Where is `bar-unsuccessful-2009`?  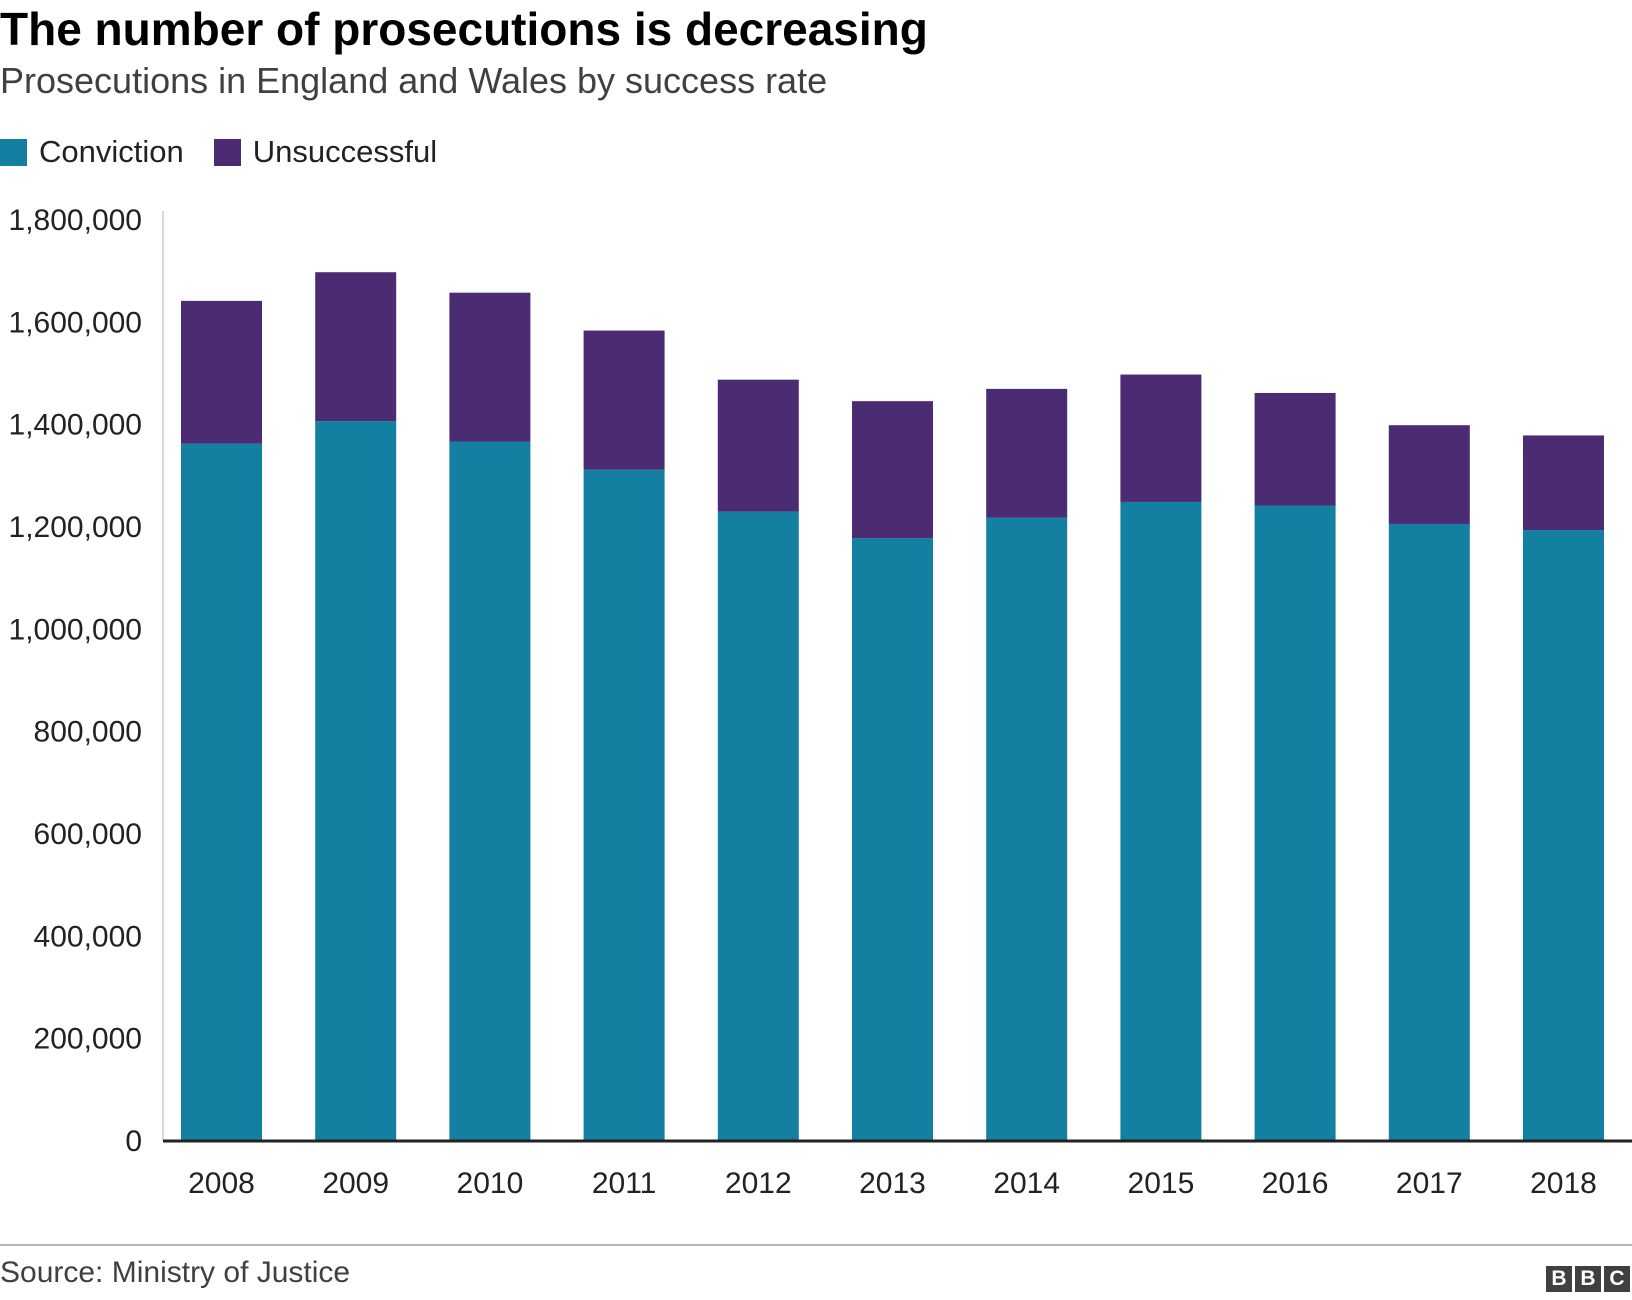
bar-unsuccessful-2009 is located at coordinates (356, 347).